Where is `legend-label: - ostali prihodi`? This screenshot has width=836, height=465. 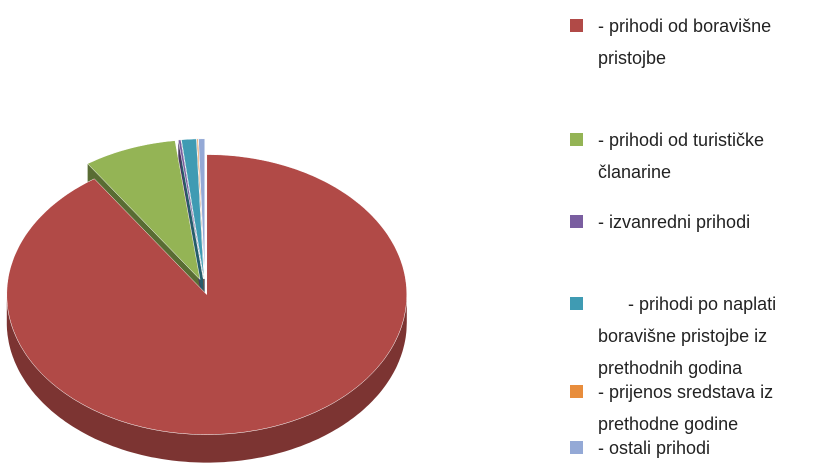
legend-label: - ostali prihodi is located at coordinates (654, 448).